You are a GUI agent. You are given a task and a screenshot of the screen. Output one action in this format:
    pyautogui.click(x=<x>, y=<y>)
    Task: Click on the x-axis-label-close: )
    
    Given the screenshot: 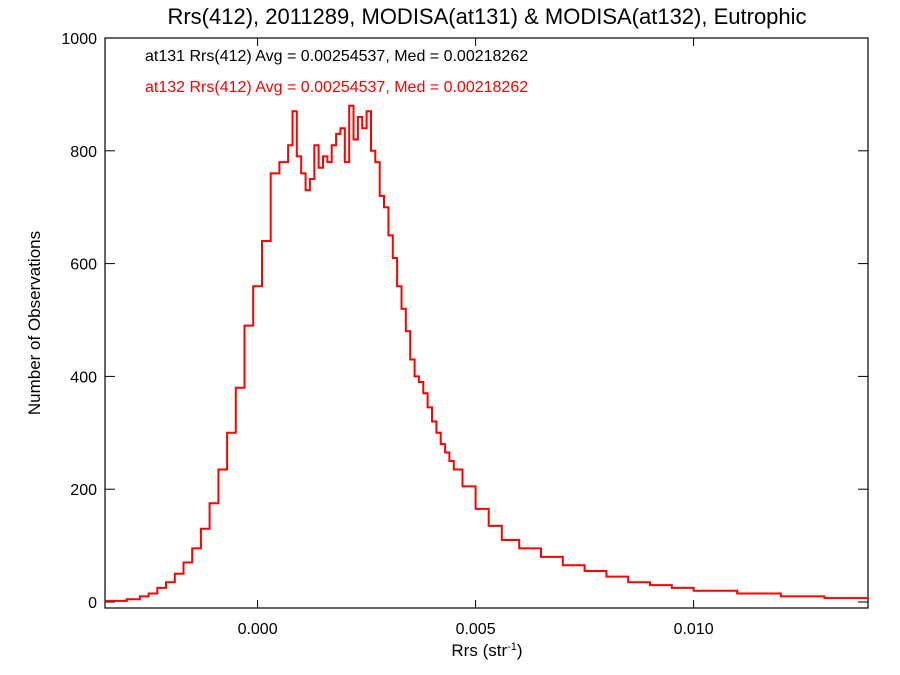 What is the action you would take?
    pyautogui.click(x=520, y=650)
    